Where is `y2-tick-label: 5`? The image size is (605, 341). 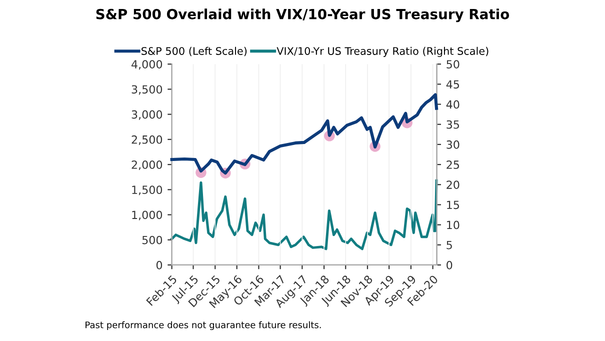
y2-tick-label: 5 is located at coordinates (449, 245).